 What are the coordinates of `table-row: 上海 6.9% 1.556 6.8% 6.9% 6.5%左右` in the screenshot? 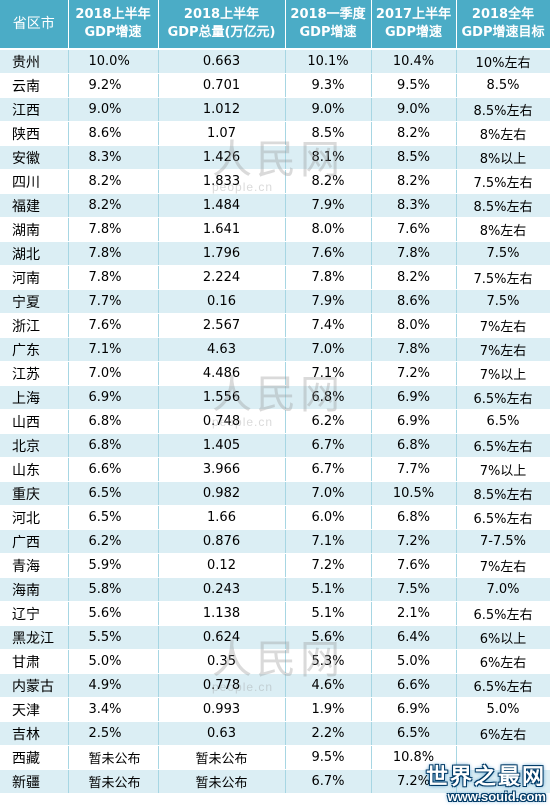 It's located at (275, 397).